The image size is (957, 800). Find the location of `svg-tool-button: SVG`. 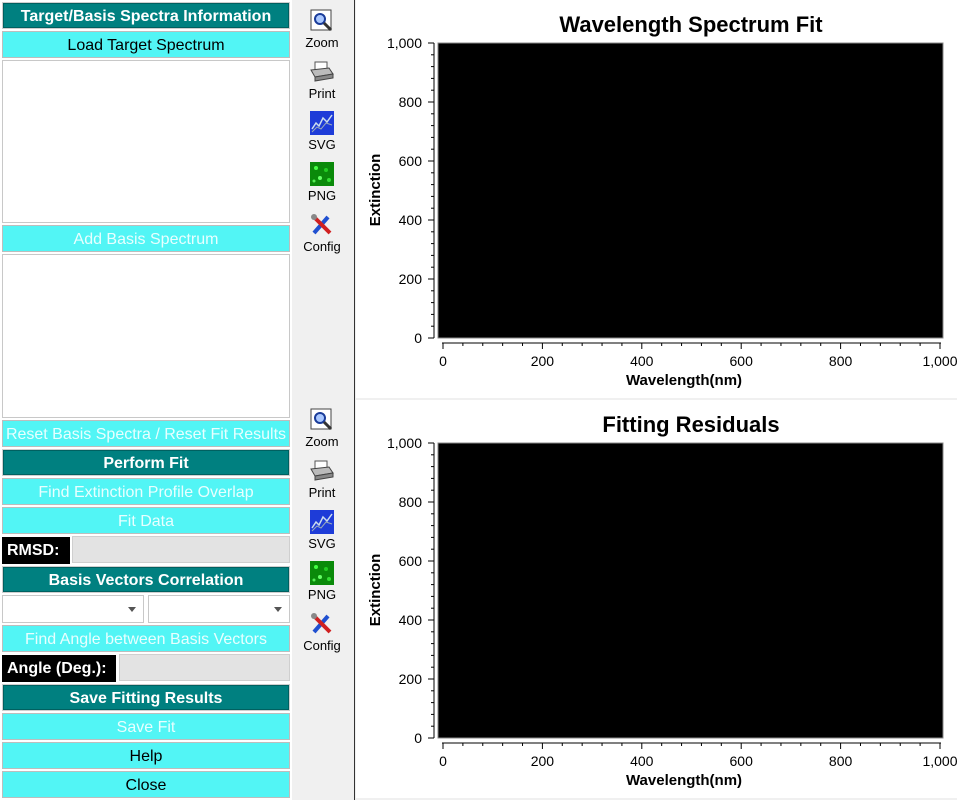

svg-tool-button: SVG is located at coordinates (322, 131).